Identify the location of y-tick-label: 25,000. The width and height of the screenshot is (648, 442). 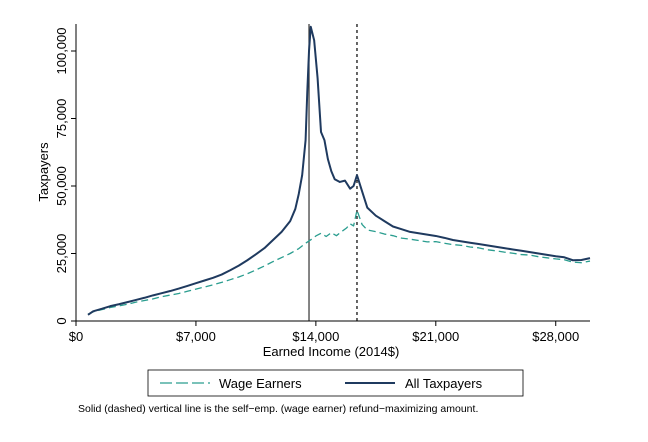
(61, 254).